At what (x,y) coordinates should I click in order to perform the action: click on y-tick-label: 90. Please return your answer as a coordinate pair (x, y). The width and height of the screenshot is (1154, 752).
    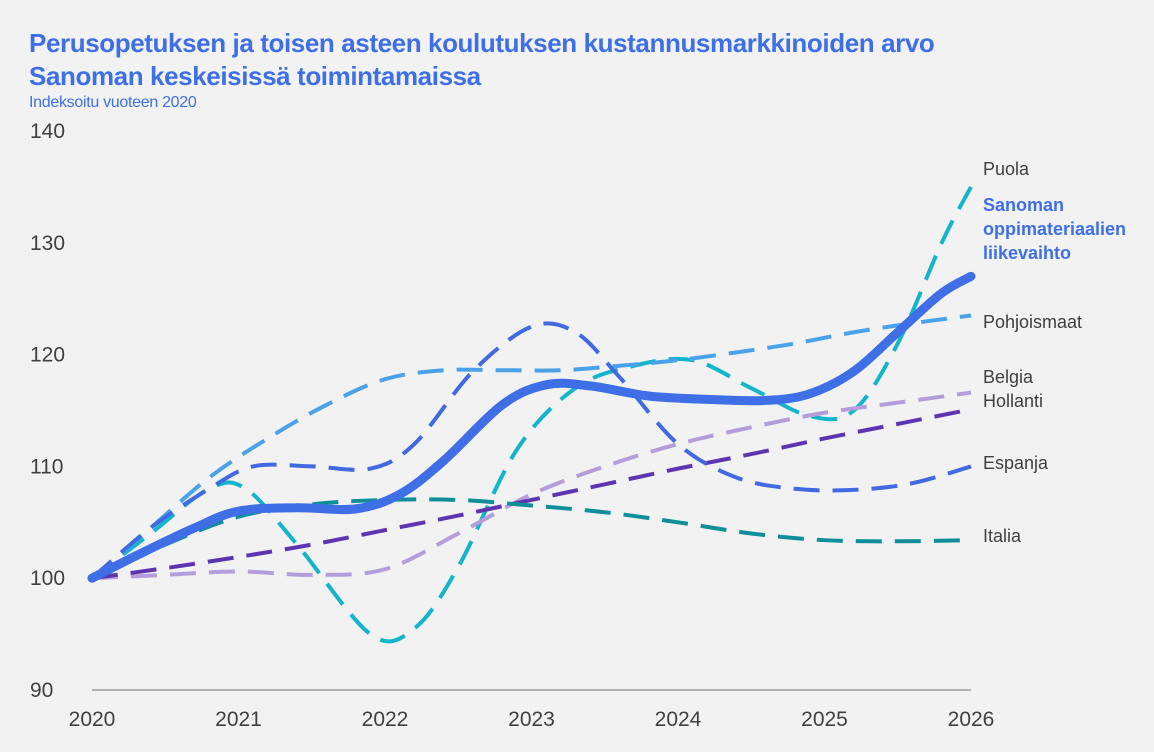
    Looking at the image, I should click on (41, 690).